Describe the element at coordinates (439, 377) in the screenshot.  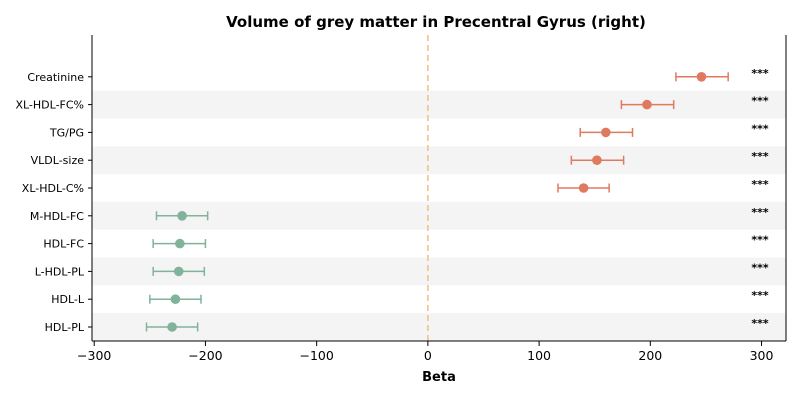
I see `x-axis-label: Beta` at that location.